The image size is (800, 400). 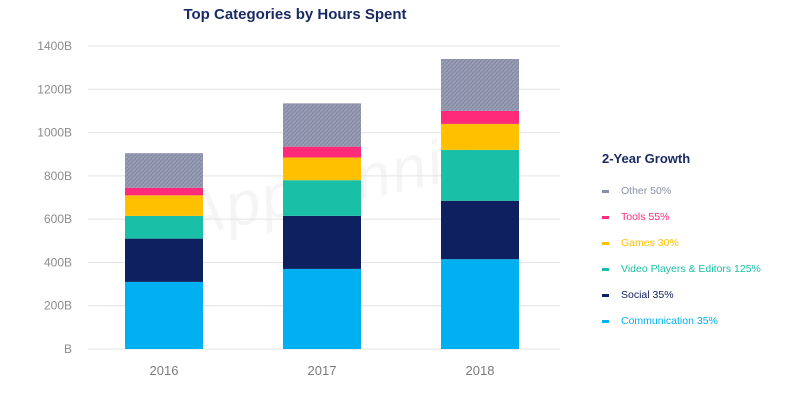 What do you see at coordinates (164, 227) in the screenshot?
I see `bar-segment-video-players-editors-2016` at bounding box center [164, 227].